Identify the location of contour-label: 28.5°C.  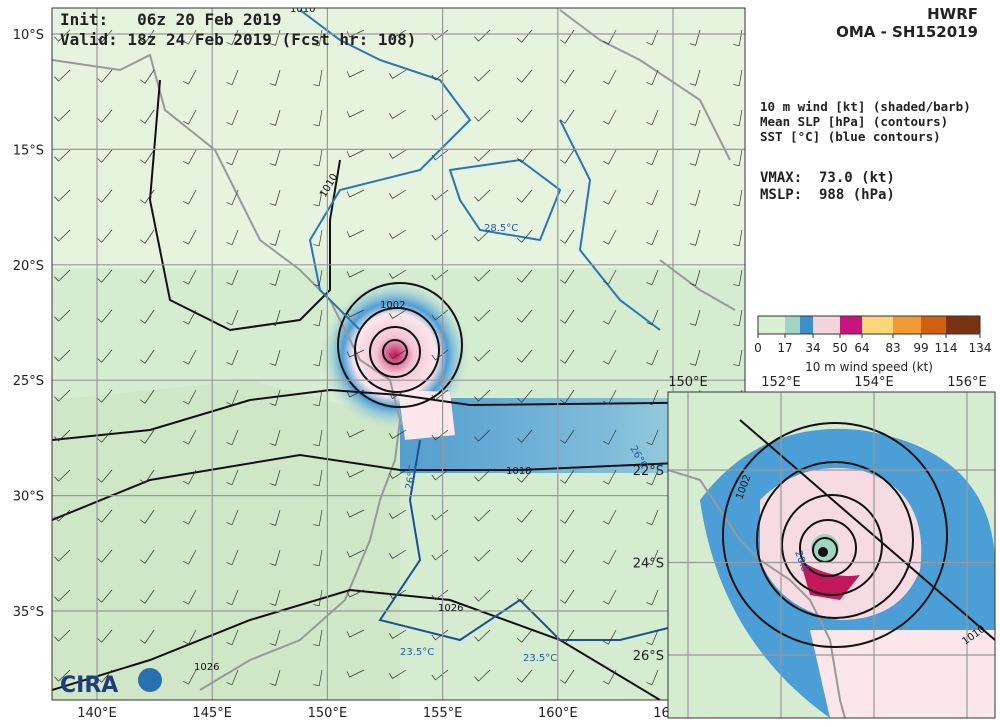
(501, 228).